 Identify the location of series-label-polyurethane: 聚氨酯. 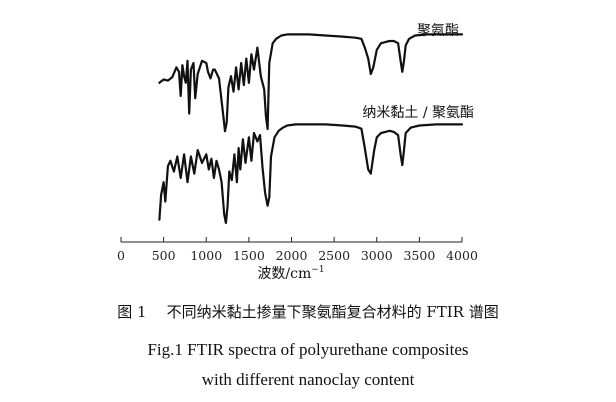
(438, 31).